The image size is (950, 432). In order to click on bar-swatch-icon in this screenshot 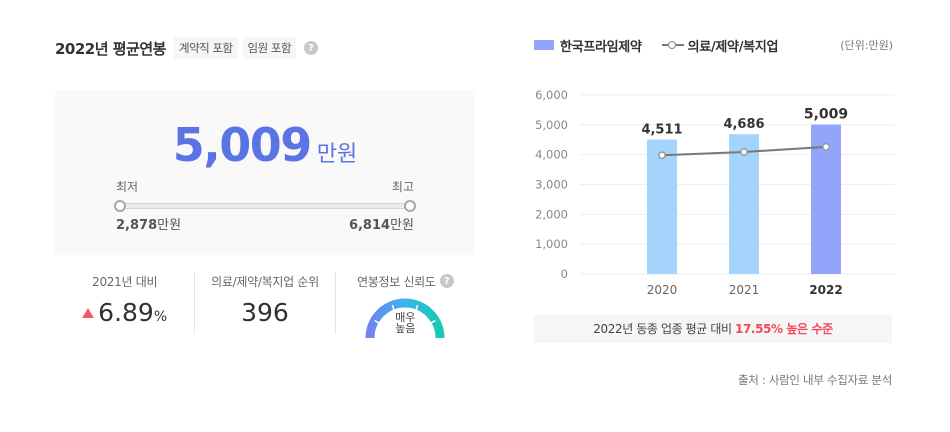, I will do `click(544, 45)`.